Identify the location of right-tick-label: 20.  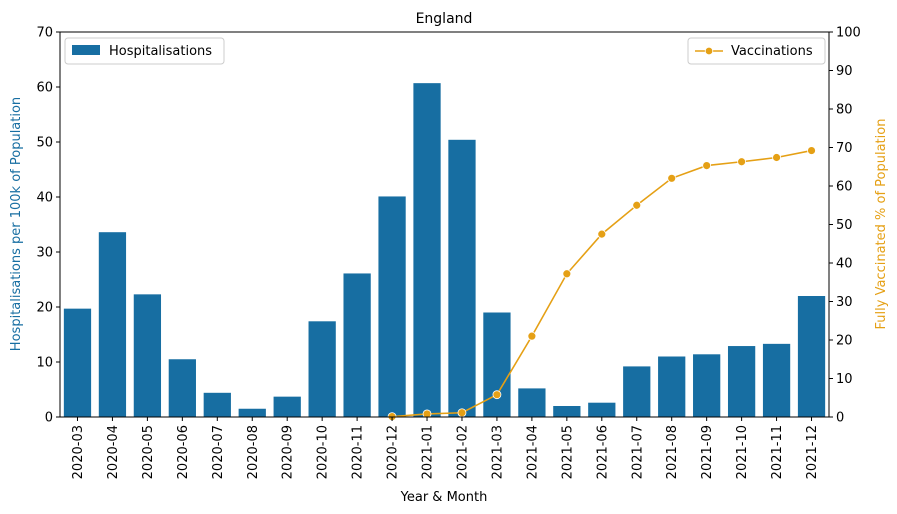
(844, 341).